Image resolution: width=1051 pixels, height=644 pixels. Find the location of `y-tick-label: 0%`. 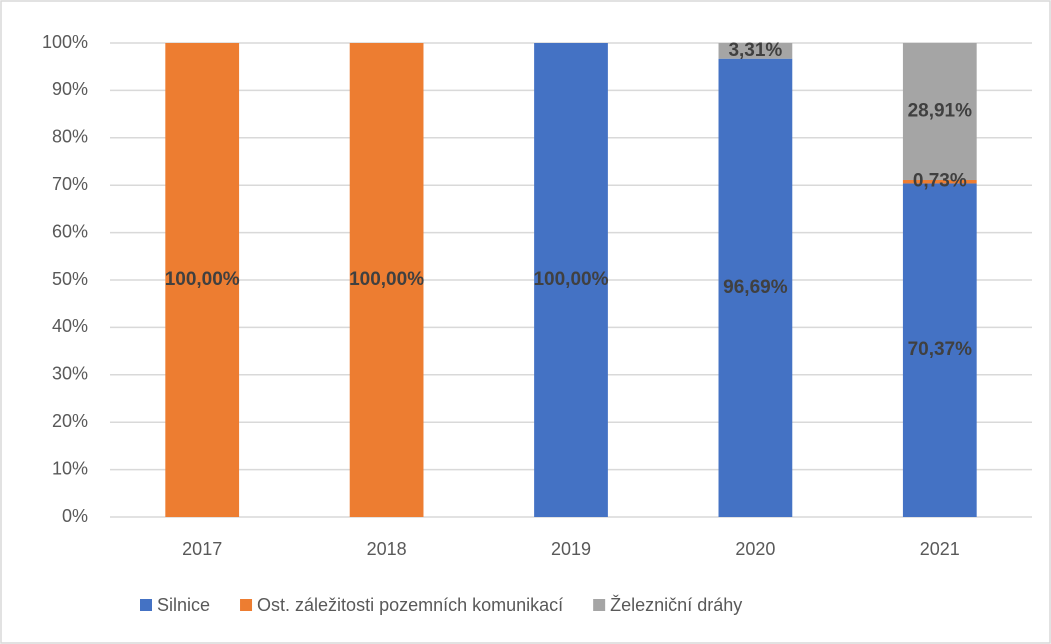

y-tick-label: 0% is located at coordinates (75, 516).